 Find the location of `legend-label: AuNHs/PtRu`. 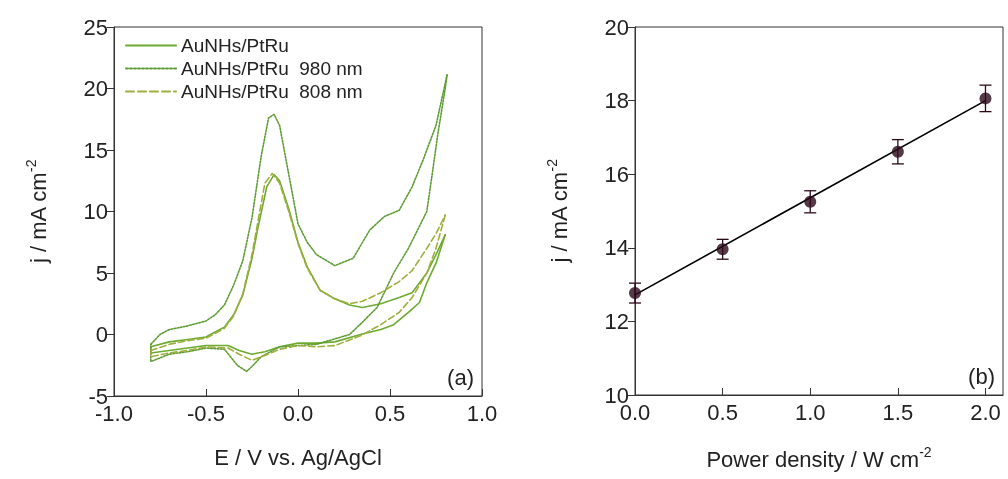

legend-label: AuNHs/PtRu is located at coordinates (235, 45).